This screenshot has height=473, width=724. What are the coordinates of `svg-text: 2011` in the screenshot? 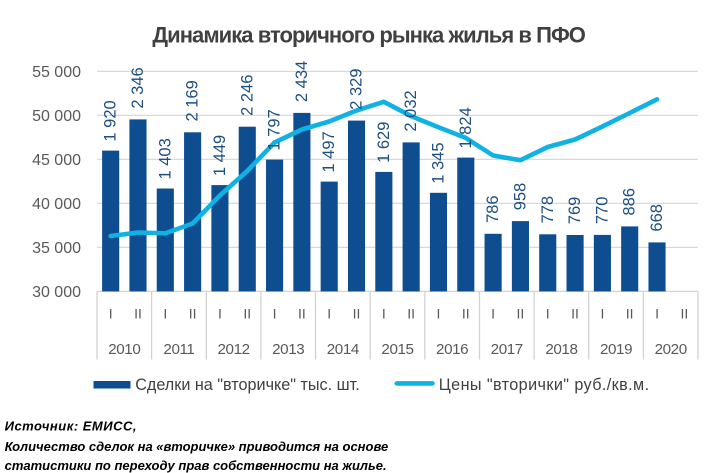 It's located at (178, 349).